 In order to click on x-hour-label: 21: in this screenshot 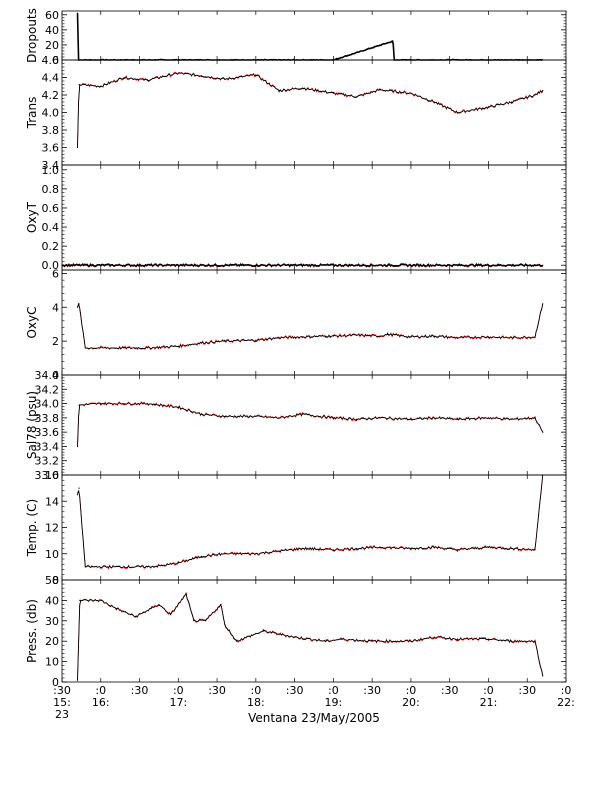, I will do `click(489, 702)`.